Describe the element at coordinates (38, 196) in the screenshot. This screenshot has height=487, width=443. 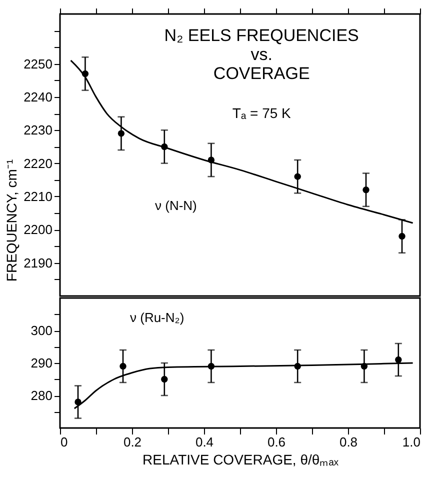
I see `y-tick-label: 2210` at that location.